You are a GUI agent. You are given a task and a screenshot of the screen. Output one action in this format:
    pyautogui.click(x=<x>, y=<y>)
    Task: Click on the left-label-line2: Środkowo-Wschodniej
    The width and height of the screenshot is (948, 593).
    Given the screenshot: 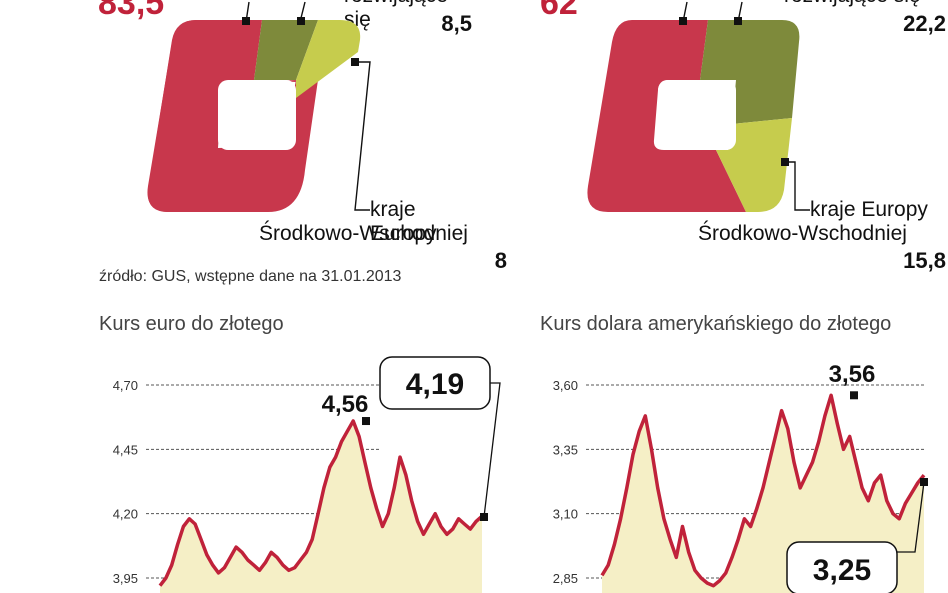 What is the action you would take?
    pyautogui.click(x=363, y=233)
    